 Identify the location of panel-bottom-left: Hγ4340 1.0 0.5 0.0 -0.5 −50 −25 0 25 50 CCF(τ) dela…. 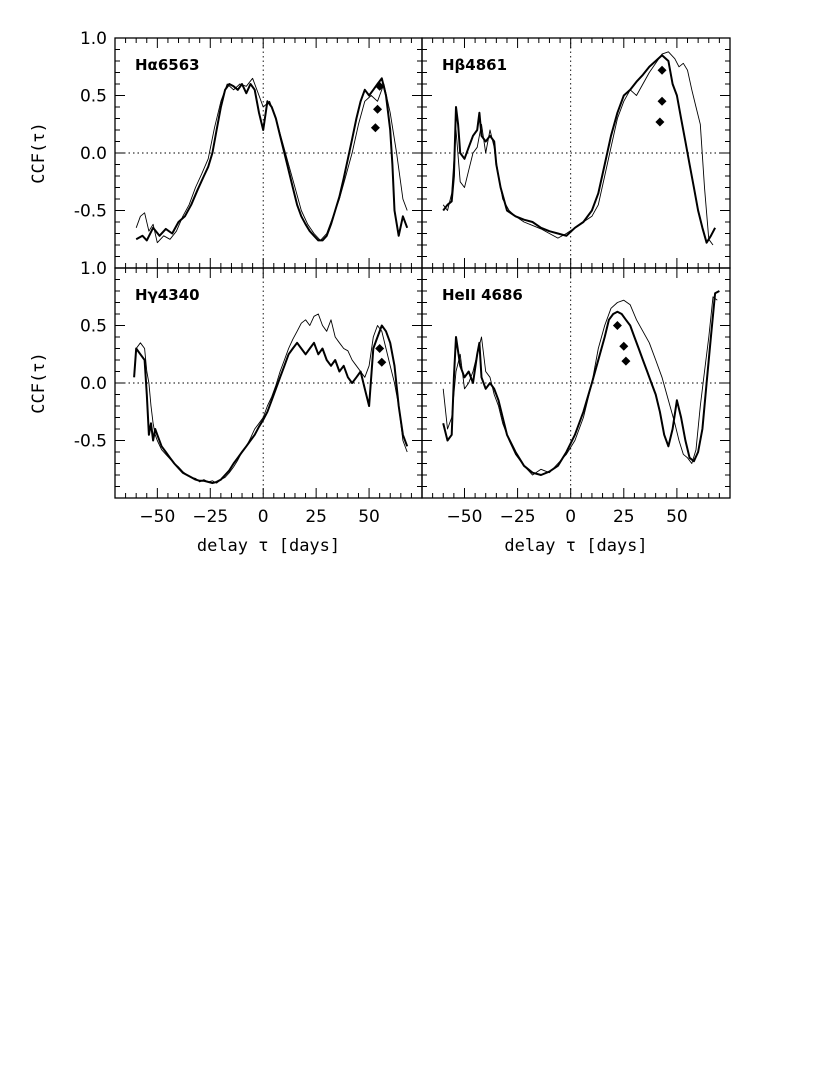
(226, 407).